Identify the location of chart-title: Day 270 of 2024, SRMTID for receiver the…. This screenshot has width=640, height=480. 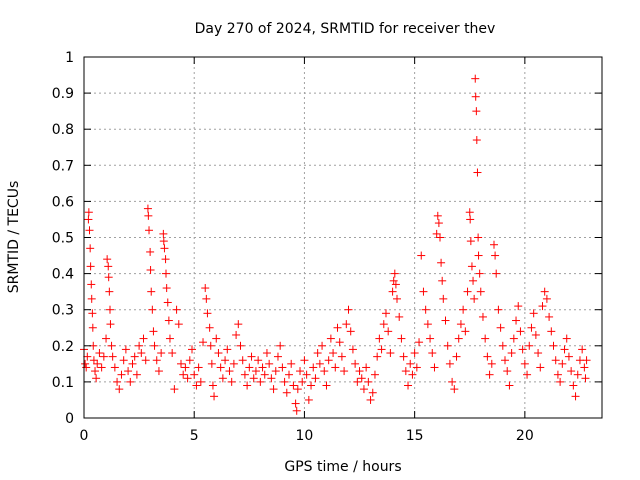
(345, 29).